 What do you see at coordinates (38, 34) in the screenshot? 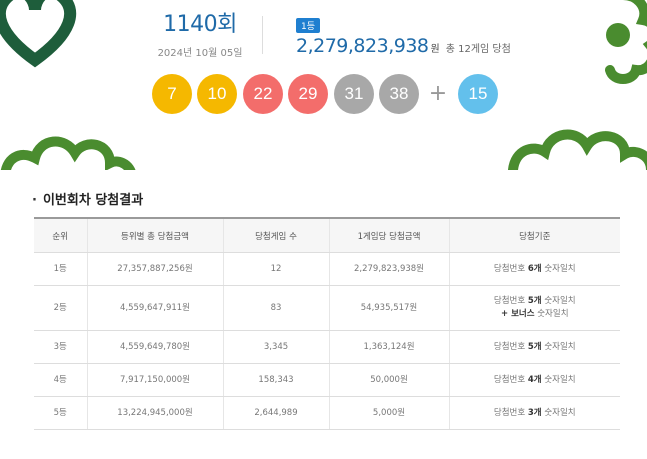
I see `clover-leaf-decoration-left` at bounding box center [38, 34].